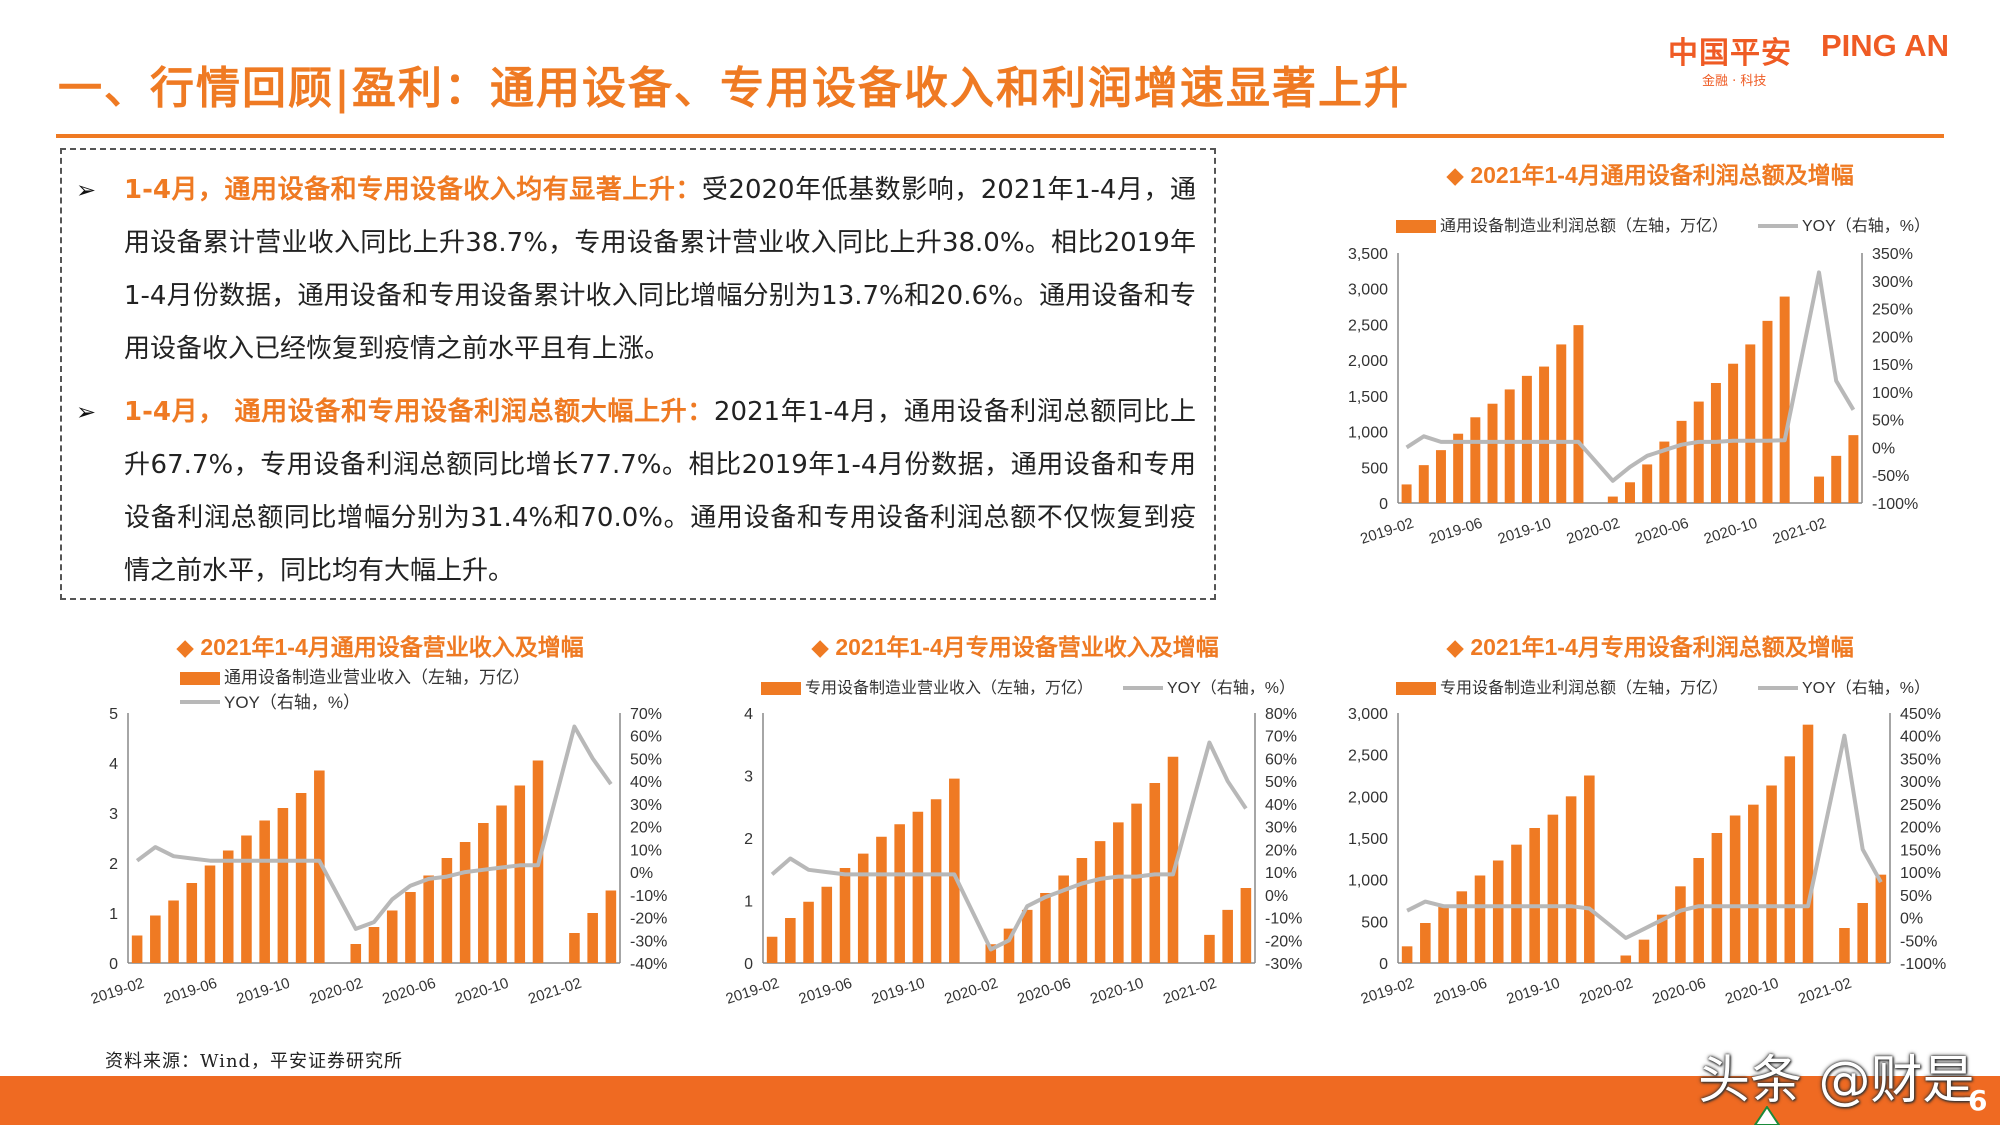 Image resolution: width=2000 pixels, height=1125 pixels. Describe the element at coordinates (1015, 647) in the screenshot. I see `chart-title: ◆ 2021年1-4月专用设备营业收入及增幅` at that location.